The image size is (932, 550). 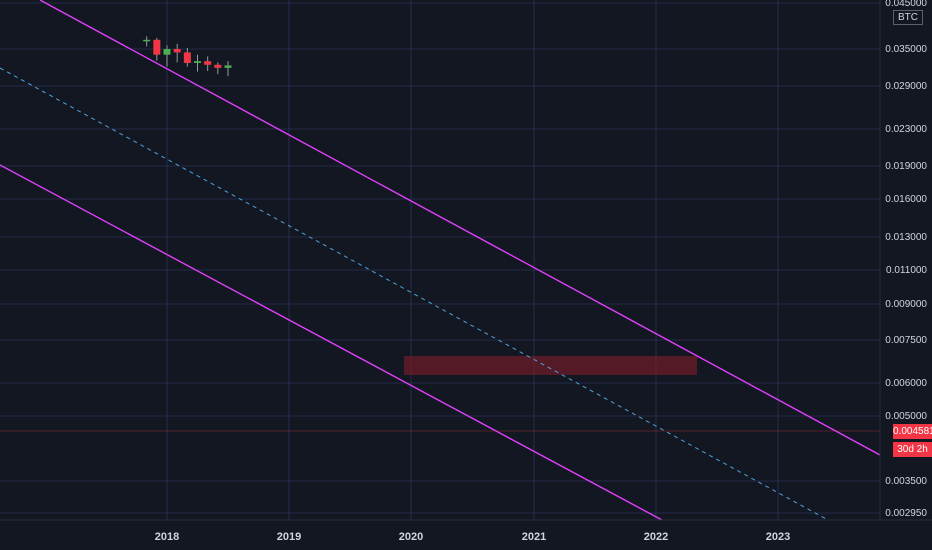 What do you see at coordinates (778, 537) in the screenshot?
I see `x-tick-label: 2023` at bounding box center [778, 537].